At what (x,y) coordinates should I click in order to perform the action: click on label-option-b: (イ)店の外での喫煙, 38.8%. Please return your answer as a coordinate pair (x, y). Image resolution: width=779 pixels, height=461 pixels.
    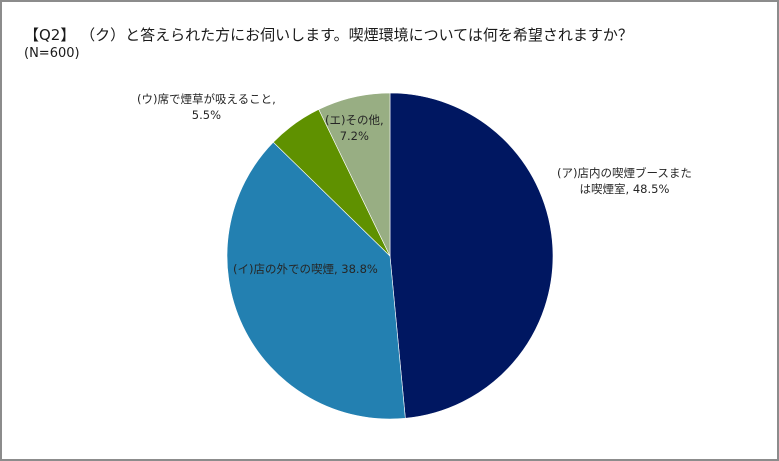
    Looking at the image, I should click on (305, 269).